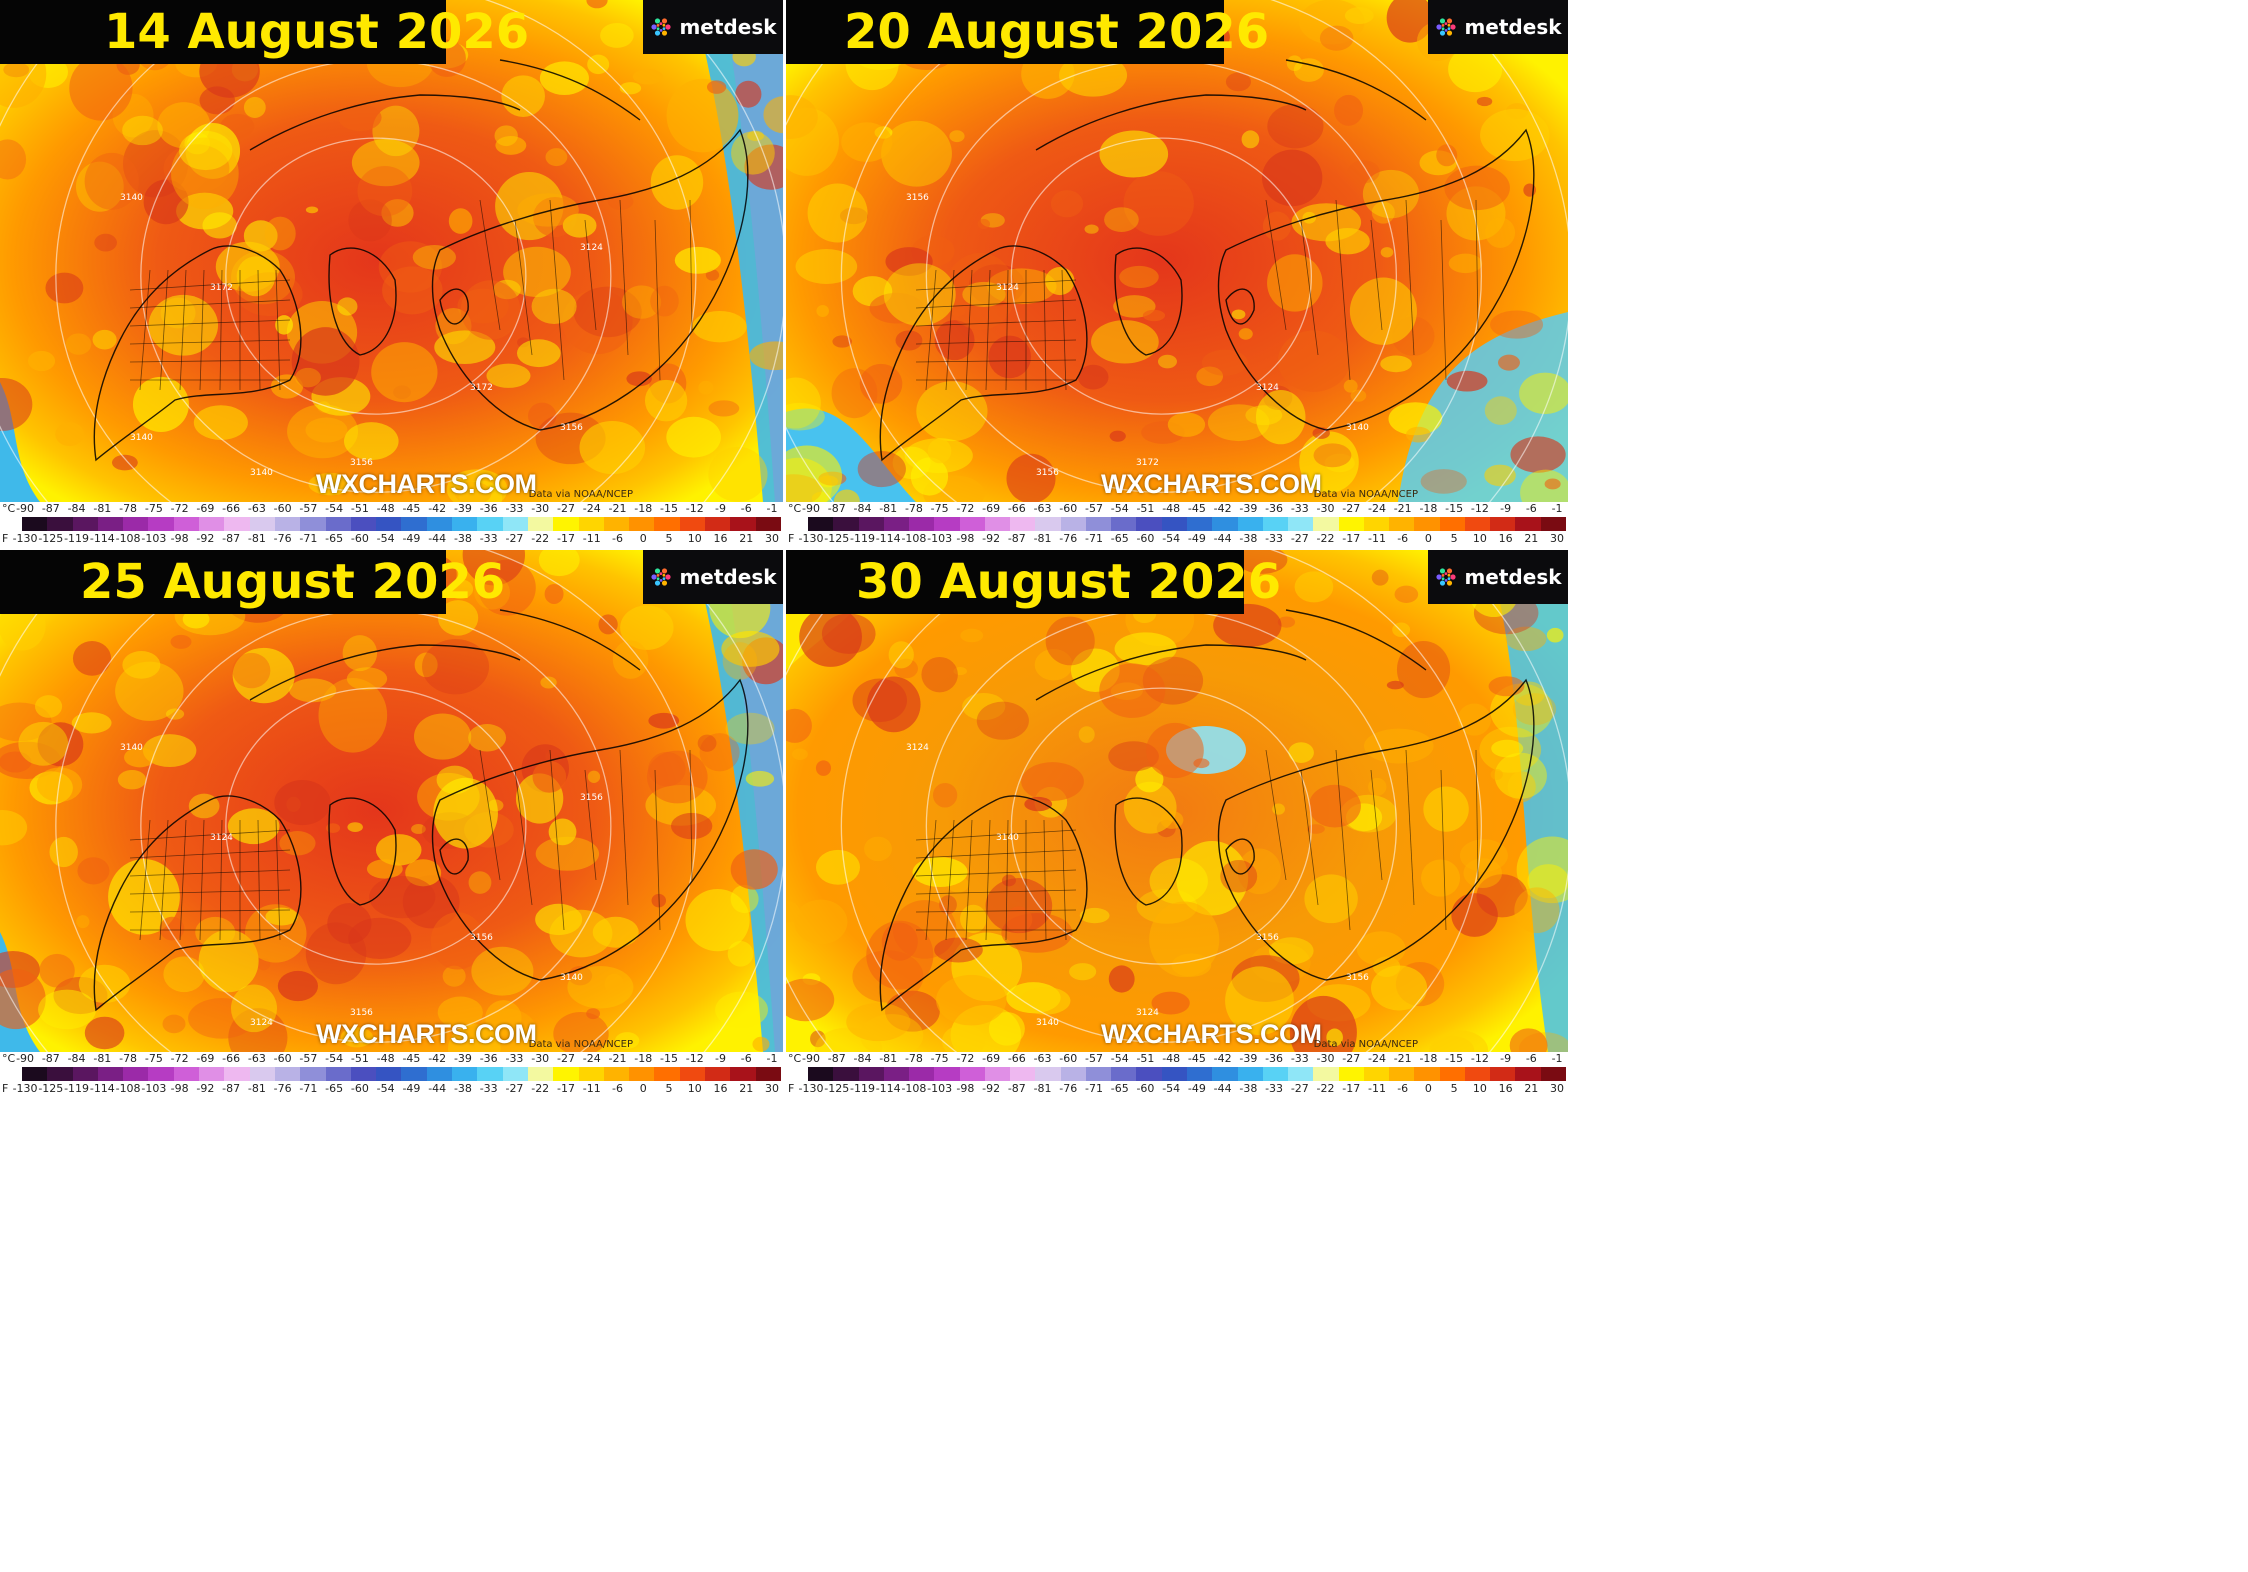 The image size is (2248, 1572). I want to click on fahrenheit-tick: -103, so click(154, 1088).